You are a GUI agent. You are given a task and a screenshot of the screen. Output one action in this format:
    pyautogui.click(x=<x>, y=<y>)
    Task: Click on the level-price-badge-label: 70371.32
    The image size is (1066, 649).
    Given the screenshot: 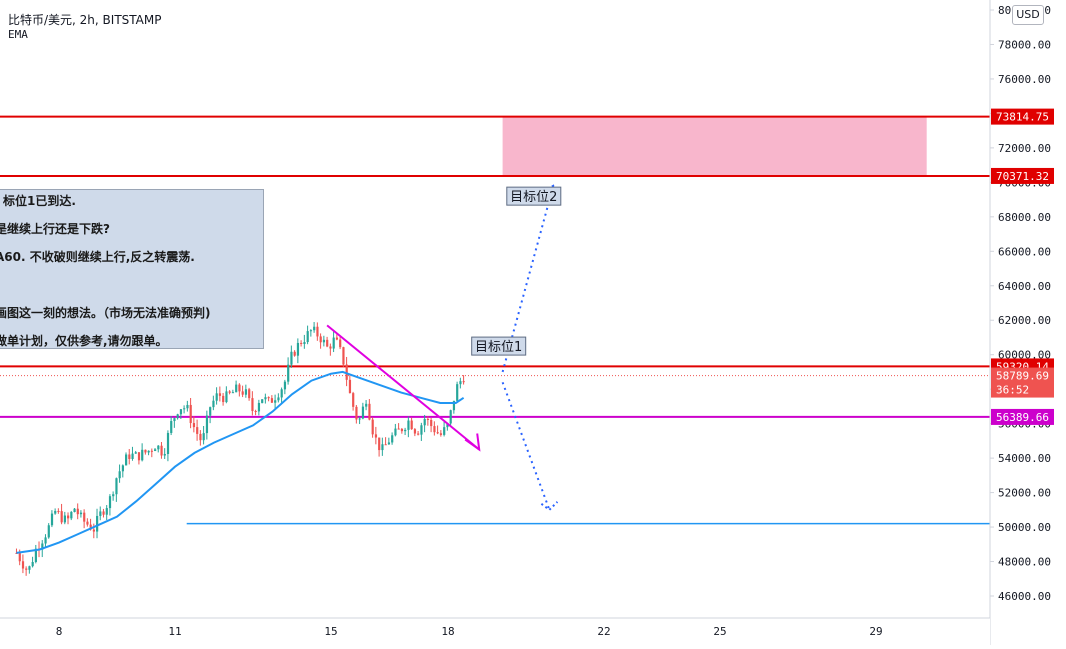 What is the action you would take?
    pyautogui.click(x=1022, y=176)
    